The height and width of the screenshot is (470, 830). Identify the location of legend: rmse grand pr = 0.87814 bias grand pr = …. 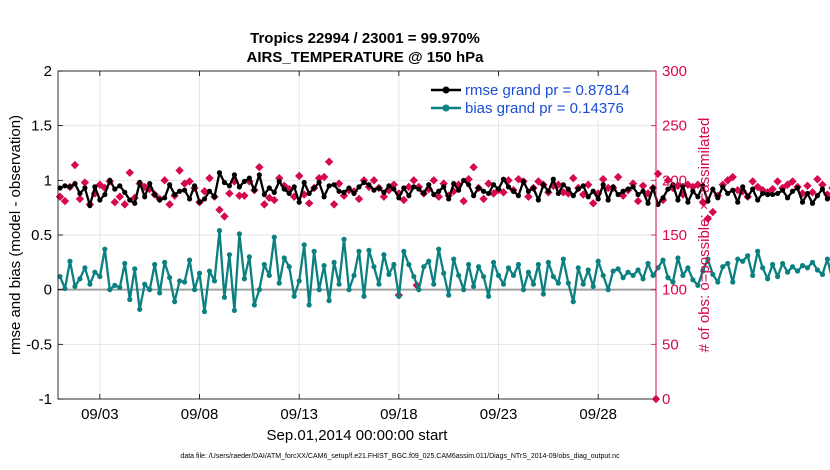
(536, 99).